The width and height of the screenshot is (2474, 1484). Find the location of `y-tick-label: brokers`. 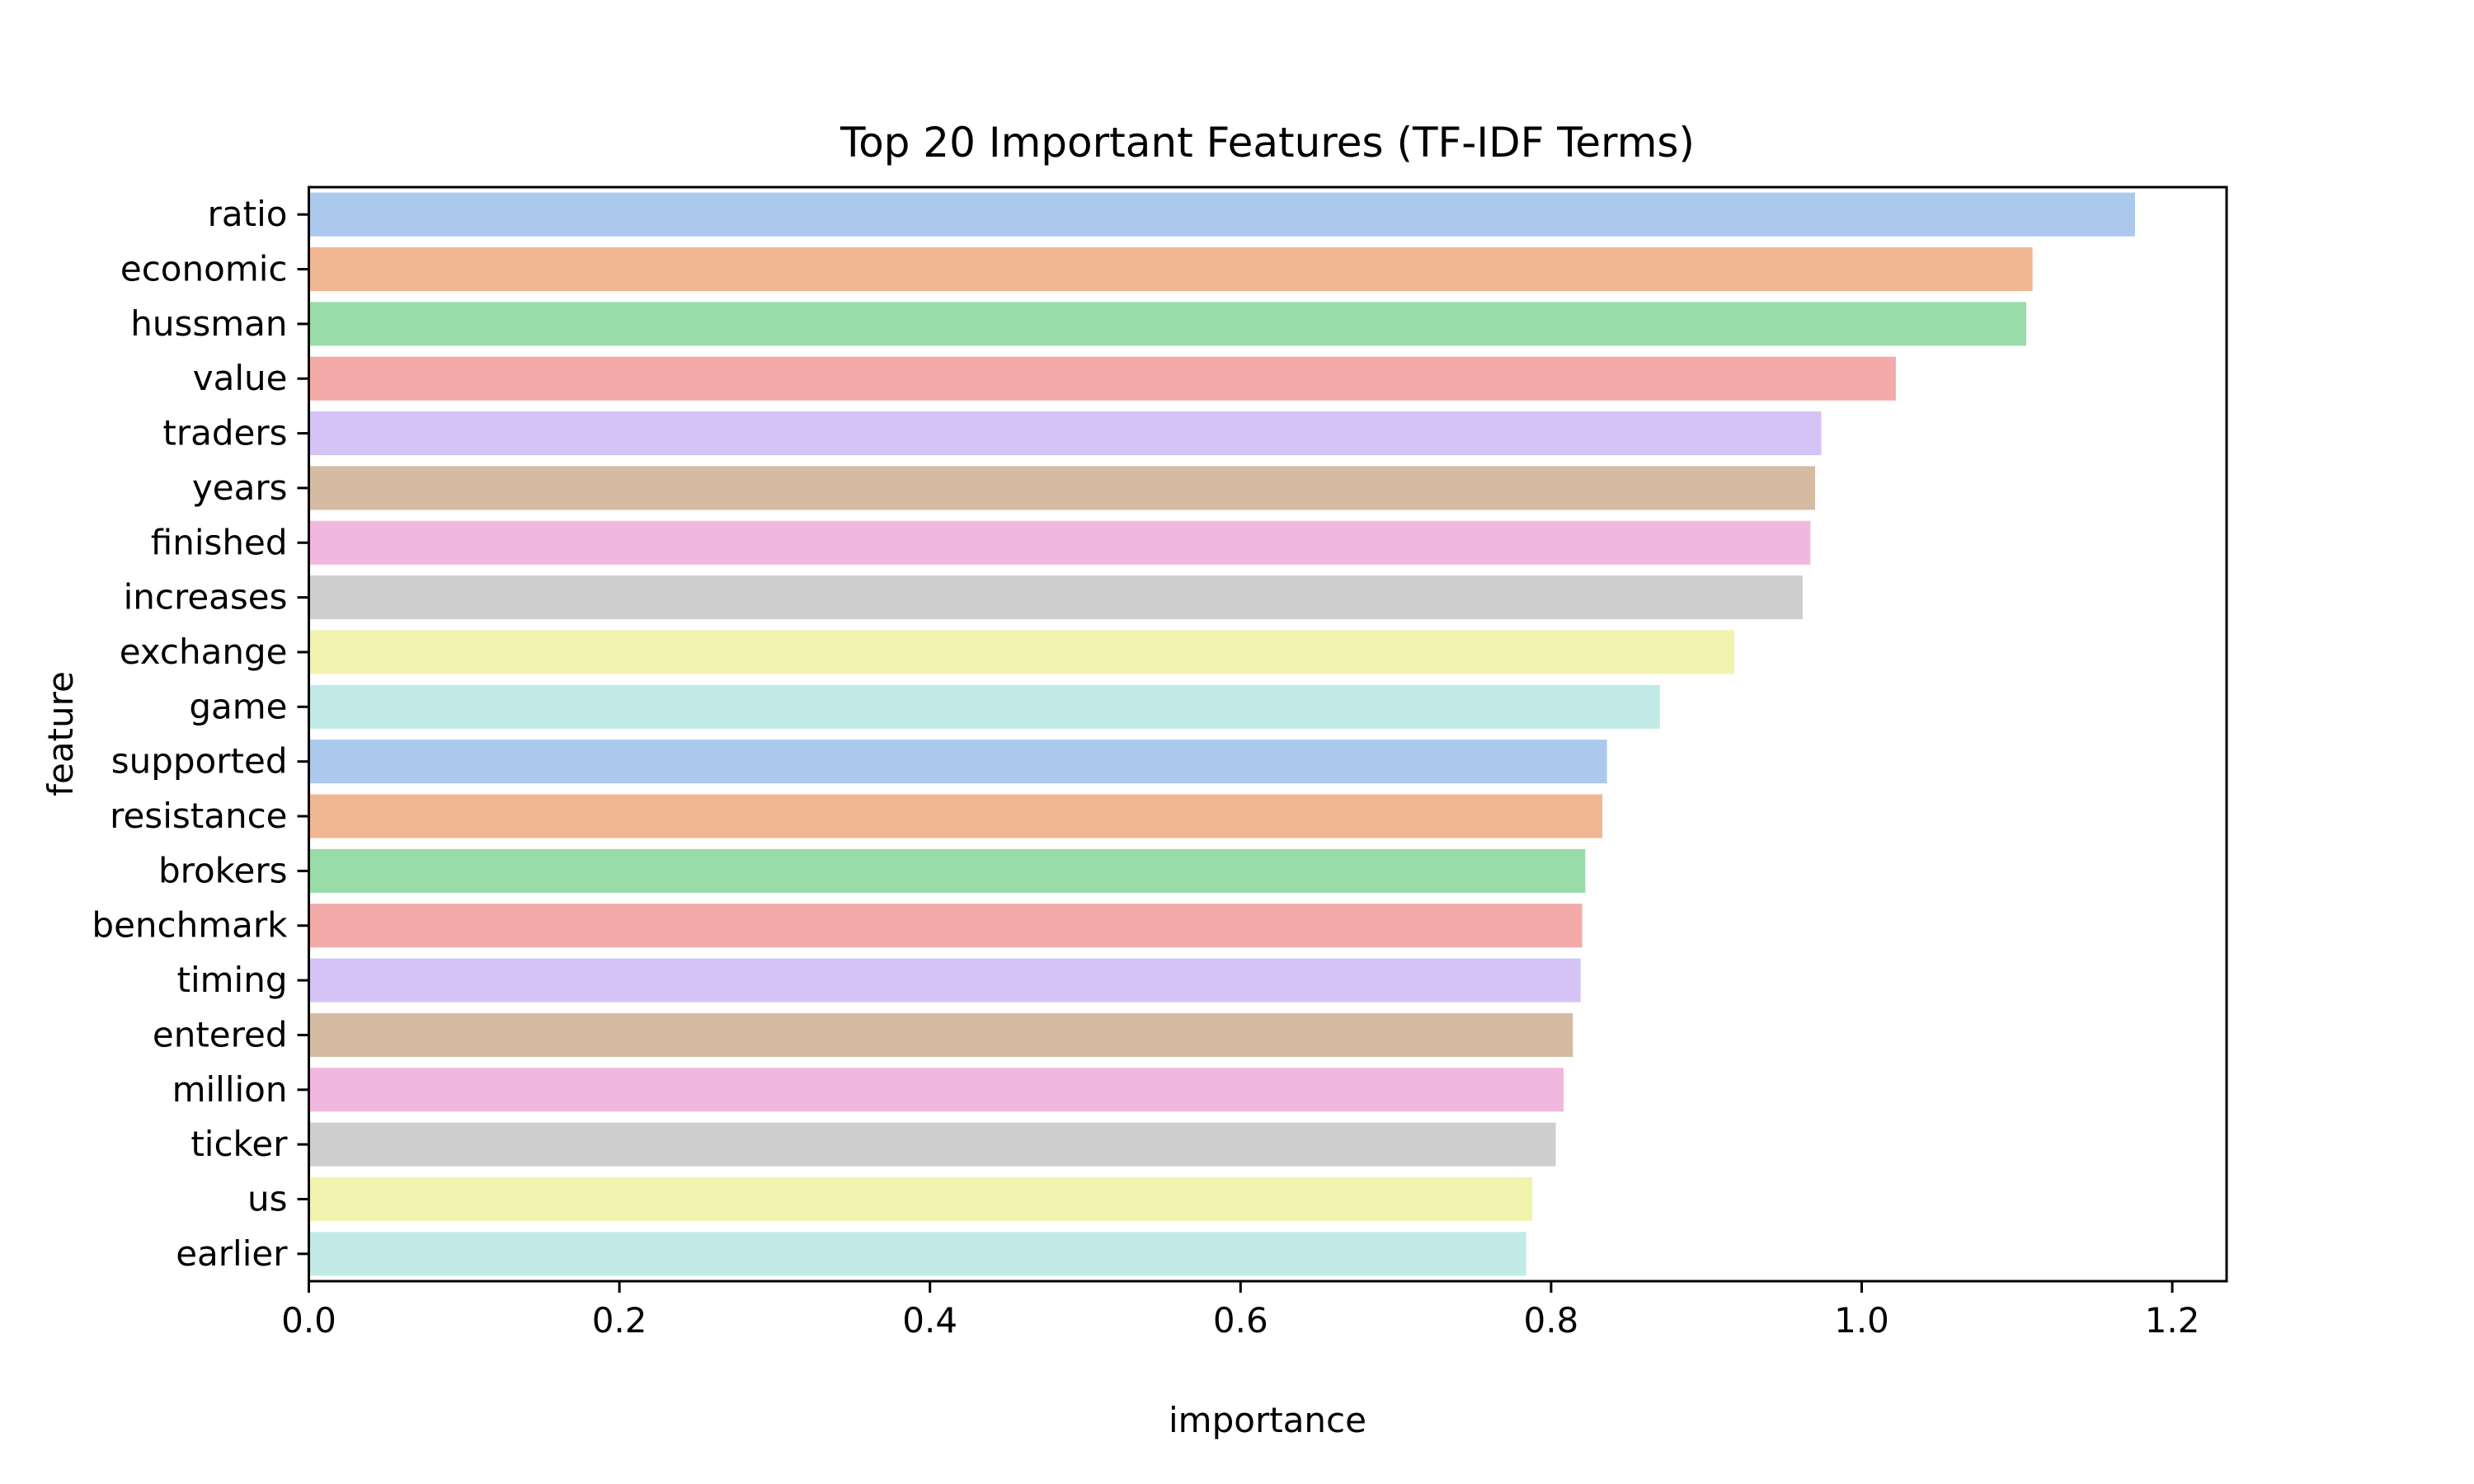

y-tick-label: brokers is located at coordinates (223, 870).